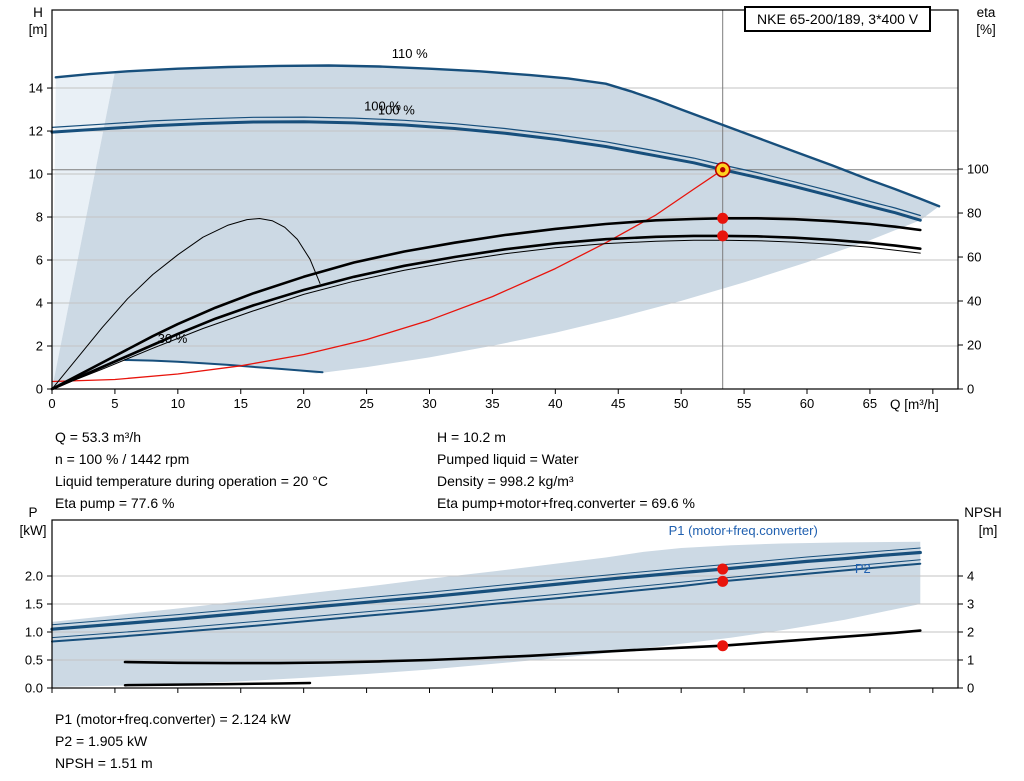  I want to click on axis-title: [%], so click(986, 29).